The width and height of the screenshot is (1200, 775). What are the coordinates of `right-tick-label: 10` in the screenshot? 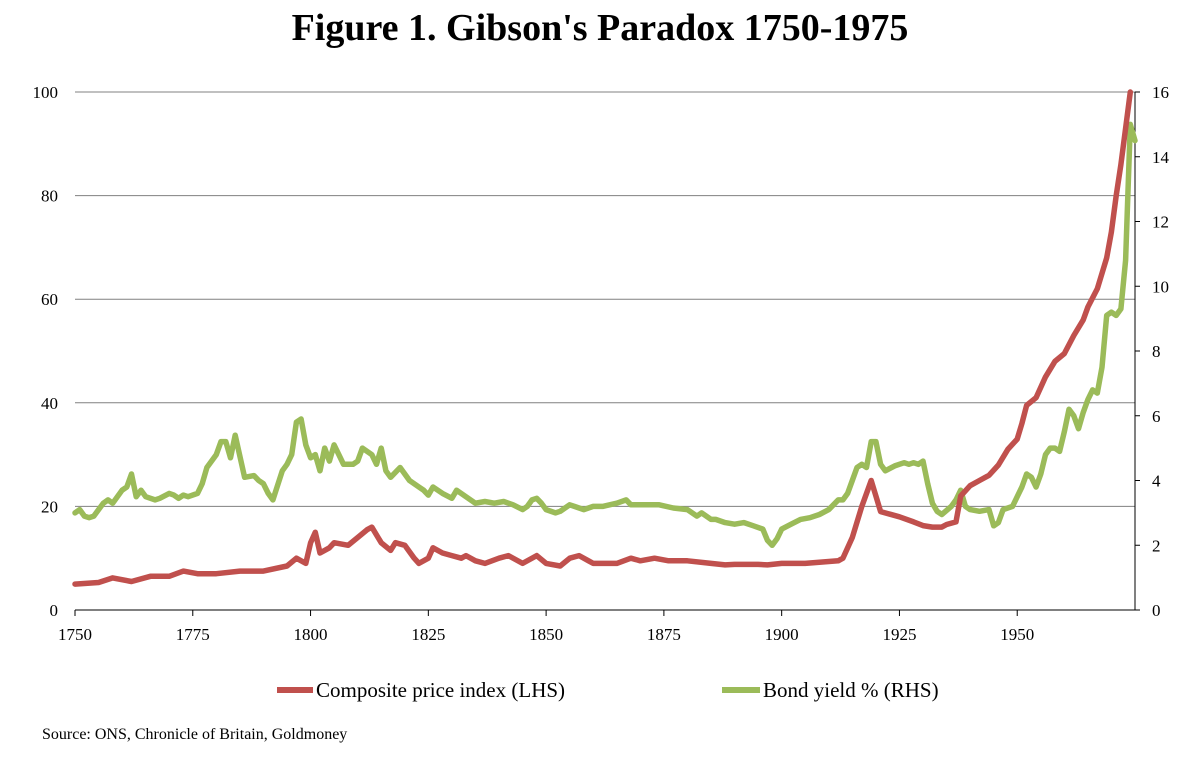 It's located at (1160, 286).